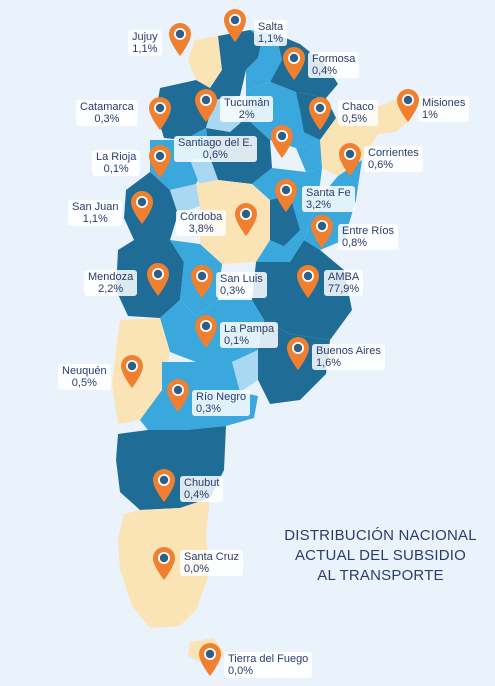 This screenshot has width=495, height=686. I want to click on label-tierra-del-fuego: Tierra del Fuego 0,0%, so click(268, 665).